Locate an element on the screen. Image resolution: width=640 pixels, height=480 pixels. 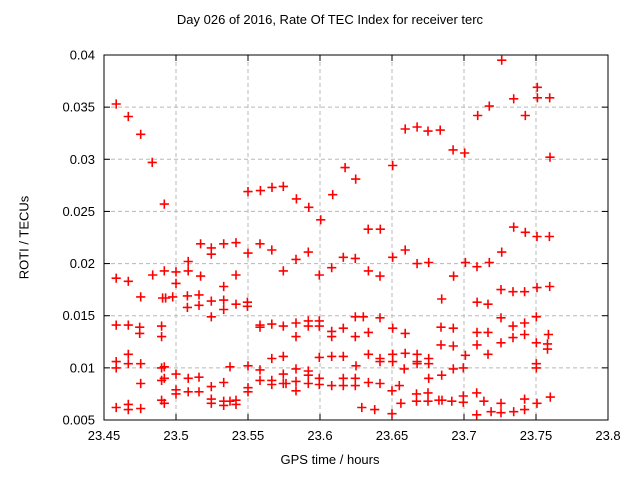
x-tick-label: 23.55 is located at coordinates (248, 435).